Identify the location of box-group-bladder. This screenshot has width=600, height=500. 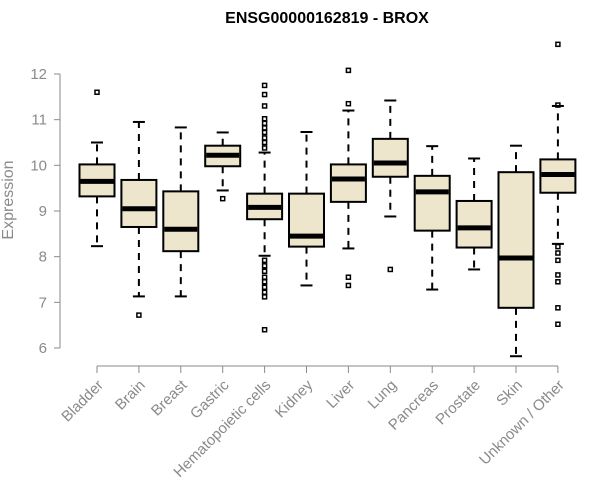
(97, 168).